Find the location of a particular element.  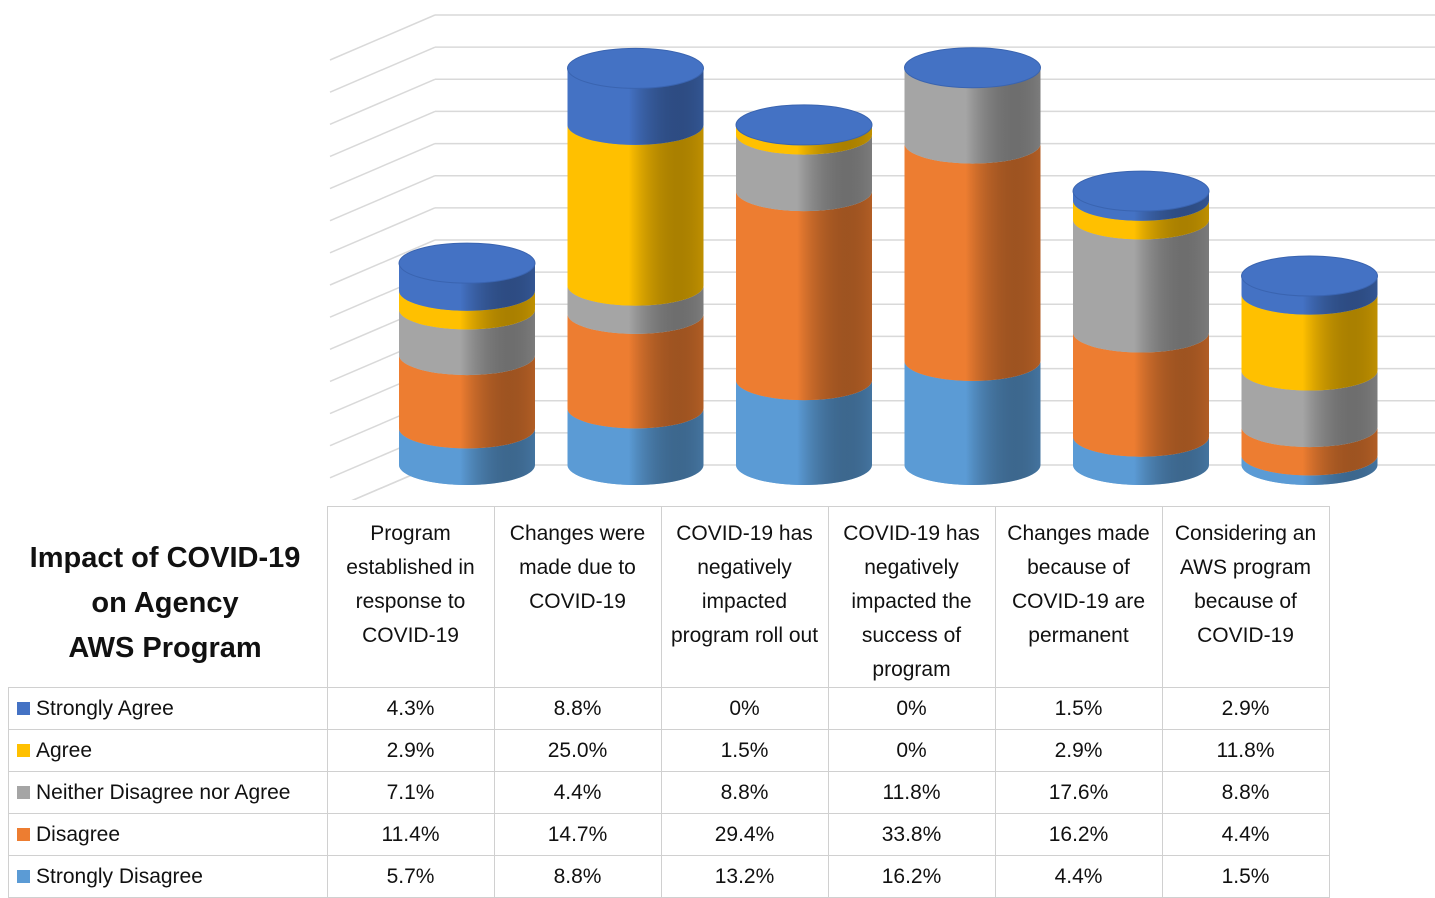

value-label: 33.8% is located at coordinates (911, 834).